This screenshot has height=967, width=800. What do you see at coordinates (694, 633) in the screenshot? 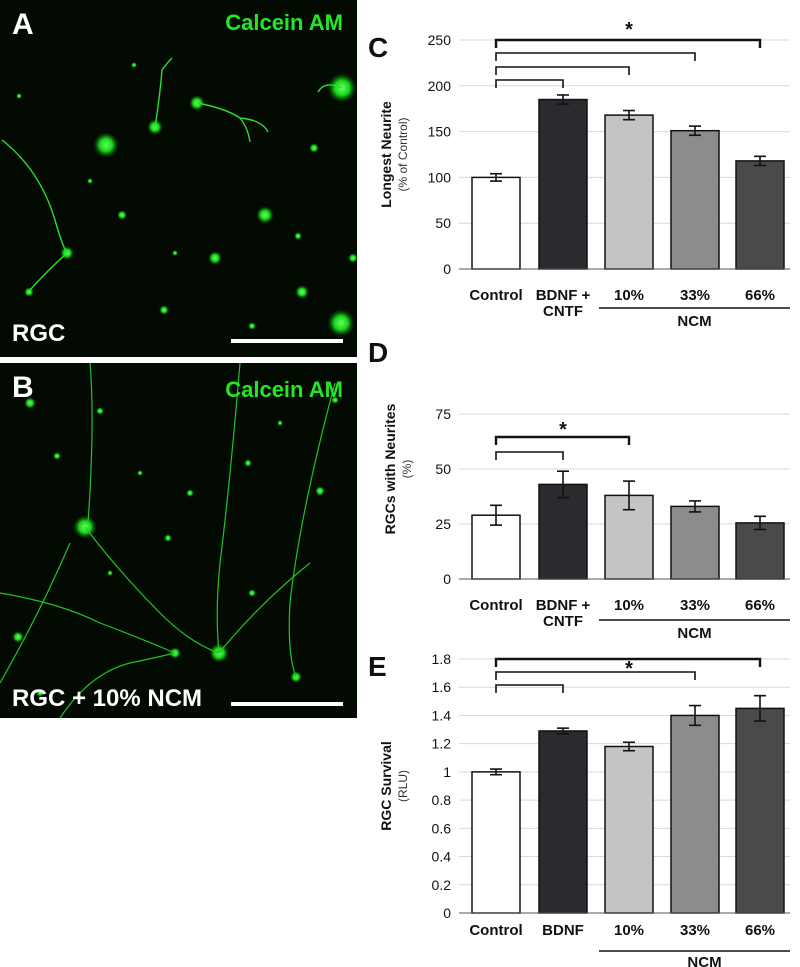
I see `chart-d-group-label: NCM` at bounding box center [694, 633].